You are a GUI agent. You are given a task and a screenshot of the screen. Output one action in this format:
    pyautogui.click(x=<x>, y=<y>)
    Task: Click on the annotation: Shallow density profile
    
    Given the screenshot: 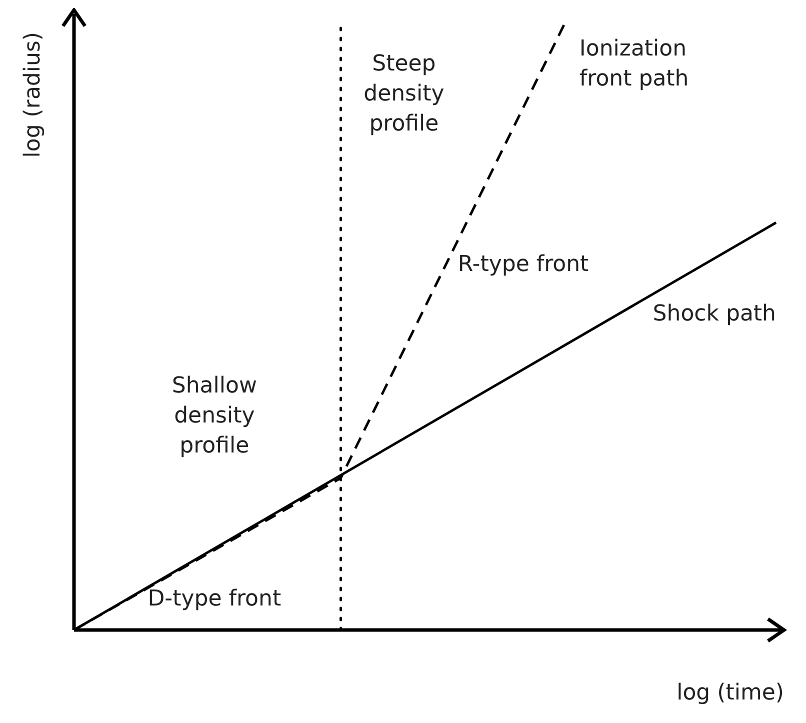 What is the action you would take?
    pyautogui.click(x=214, y=416)
    